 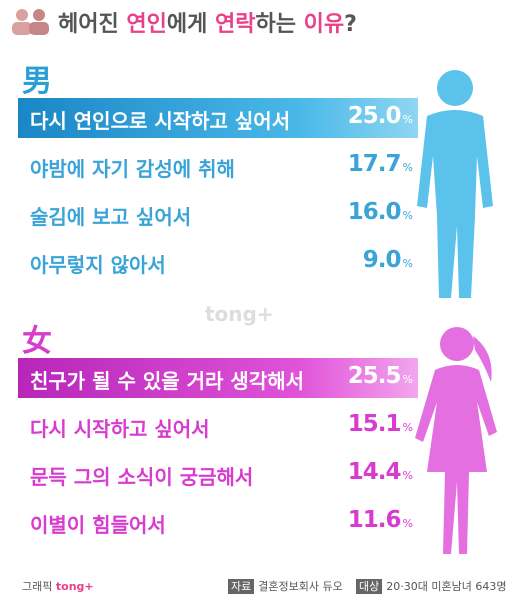 What do you see at coordinates (30, 22) in the screenshot?
I see `people-icon` at bounding box center [30, 22].